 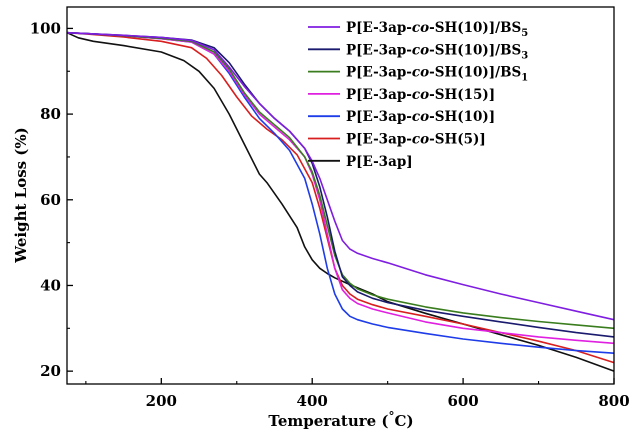 What do you see at coordinates (416, 140) in the screenshot?
I see `legend-label: P[E-3ap-co-SH(5)]` at bounding box center [416, 140].